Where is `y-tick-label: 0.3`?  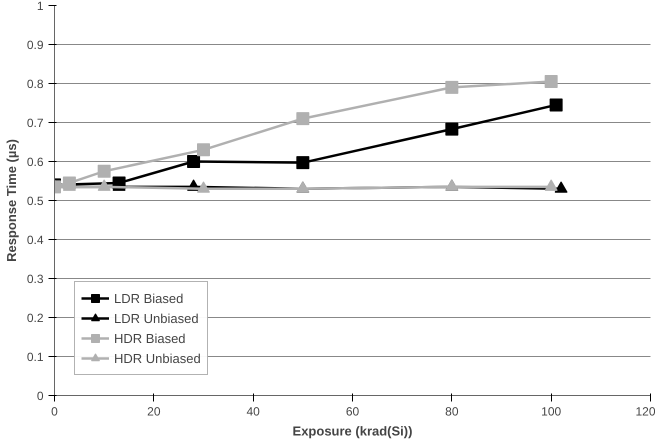 y-tick-label: 0.3 is located at coordinates (35, 279).